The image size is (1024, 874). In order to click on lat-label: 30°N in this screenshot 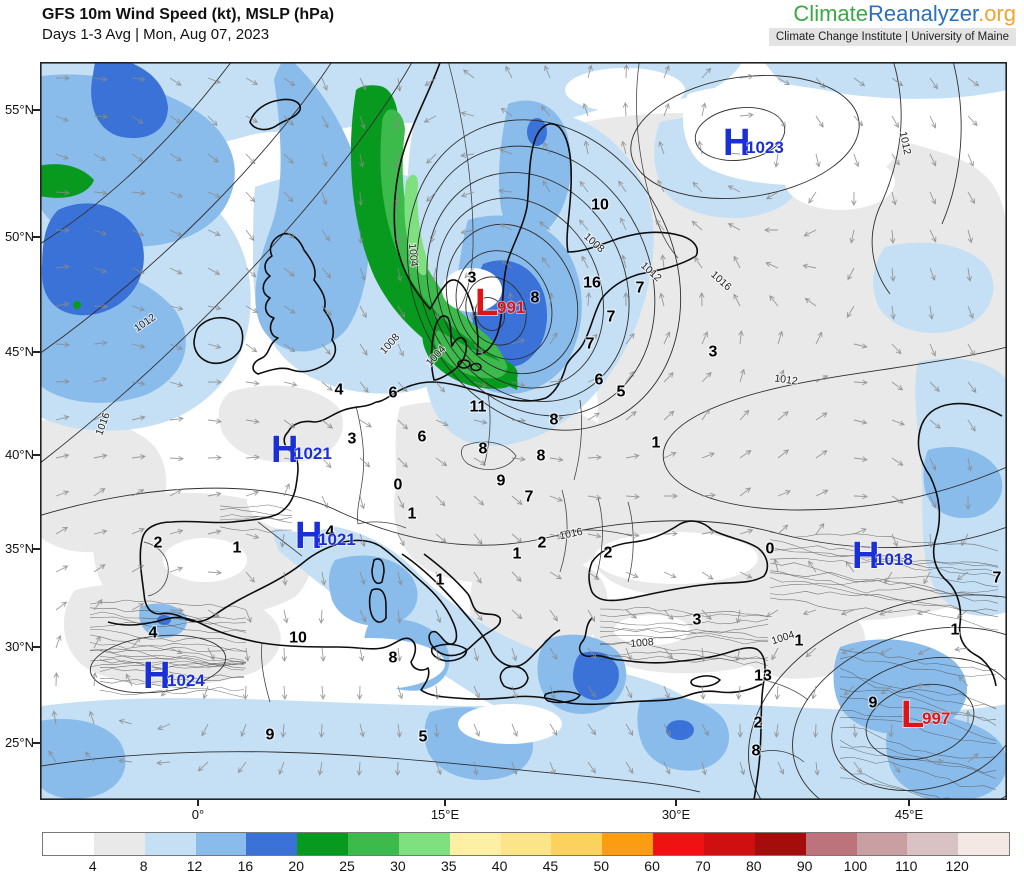, I will do `click(19, 646)`.